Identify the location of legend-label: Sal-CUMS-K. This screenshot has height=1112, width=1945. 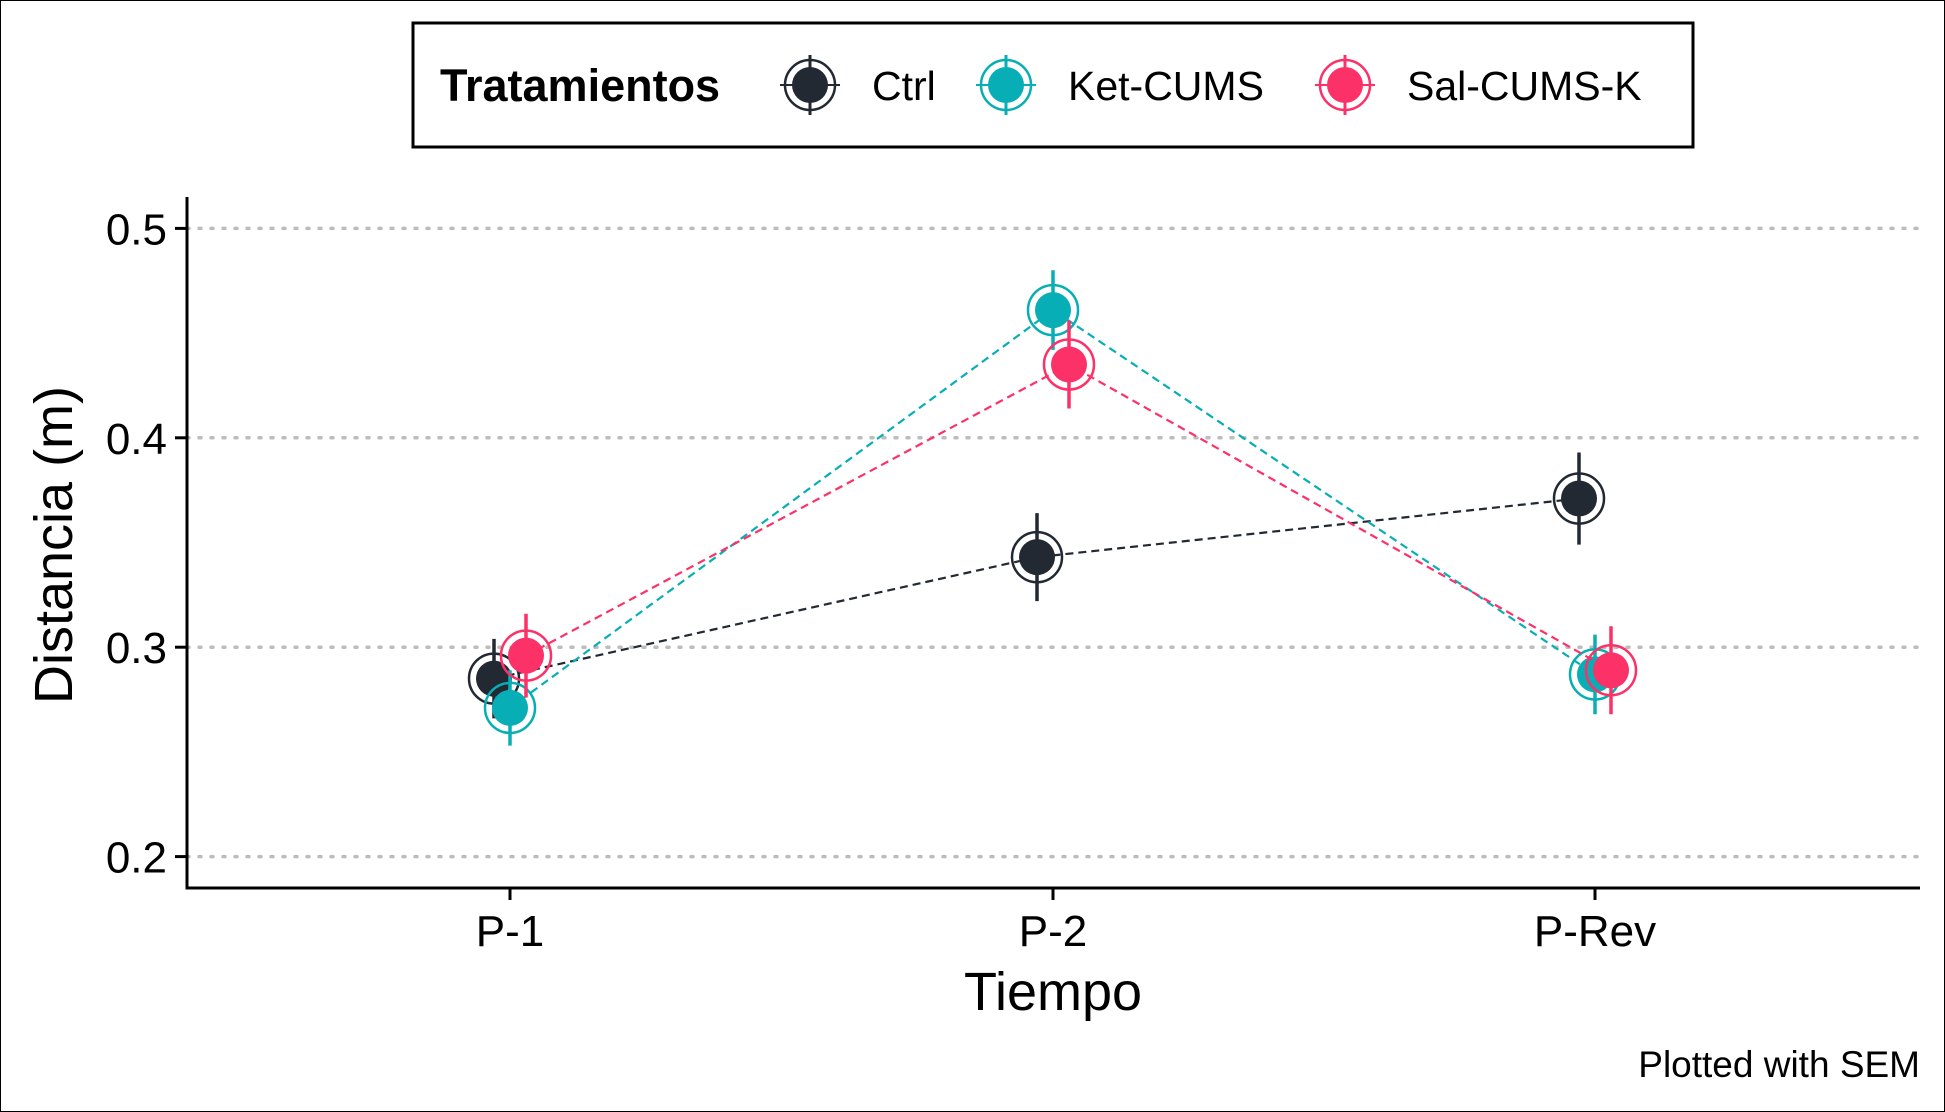
(1524, 86).